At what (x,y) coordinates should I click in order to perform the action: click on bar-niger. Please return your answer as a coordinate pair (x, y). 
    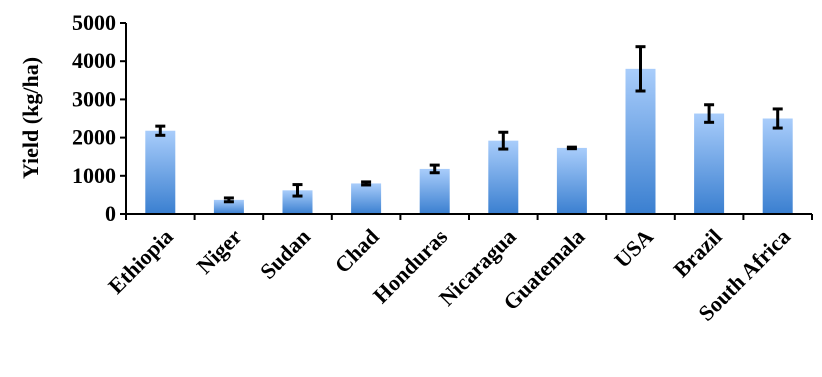
    Looking at the image, I should click on (228, 206).